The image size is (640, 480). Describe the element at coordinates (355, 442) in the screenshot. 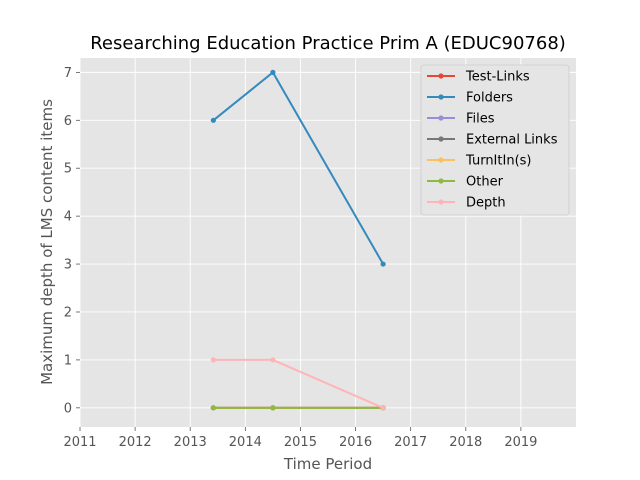

I see `x-tick-label: 2016` at that location.